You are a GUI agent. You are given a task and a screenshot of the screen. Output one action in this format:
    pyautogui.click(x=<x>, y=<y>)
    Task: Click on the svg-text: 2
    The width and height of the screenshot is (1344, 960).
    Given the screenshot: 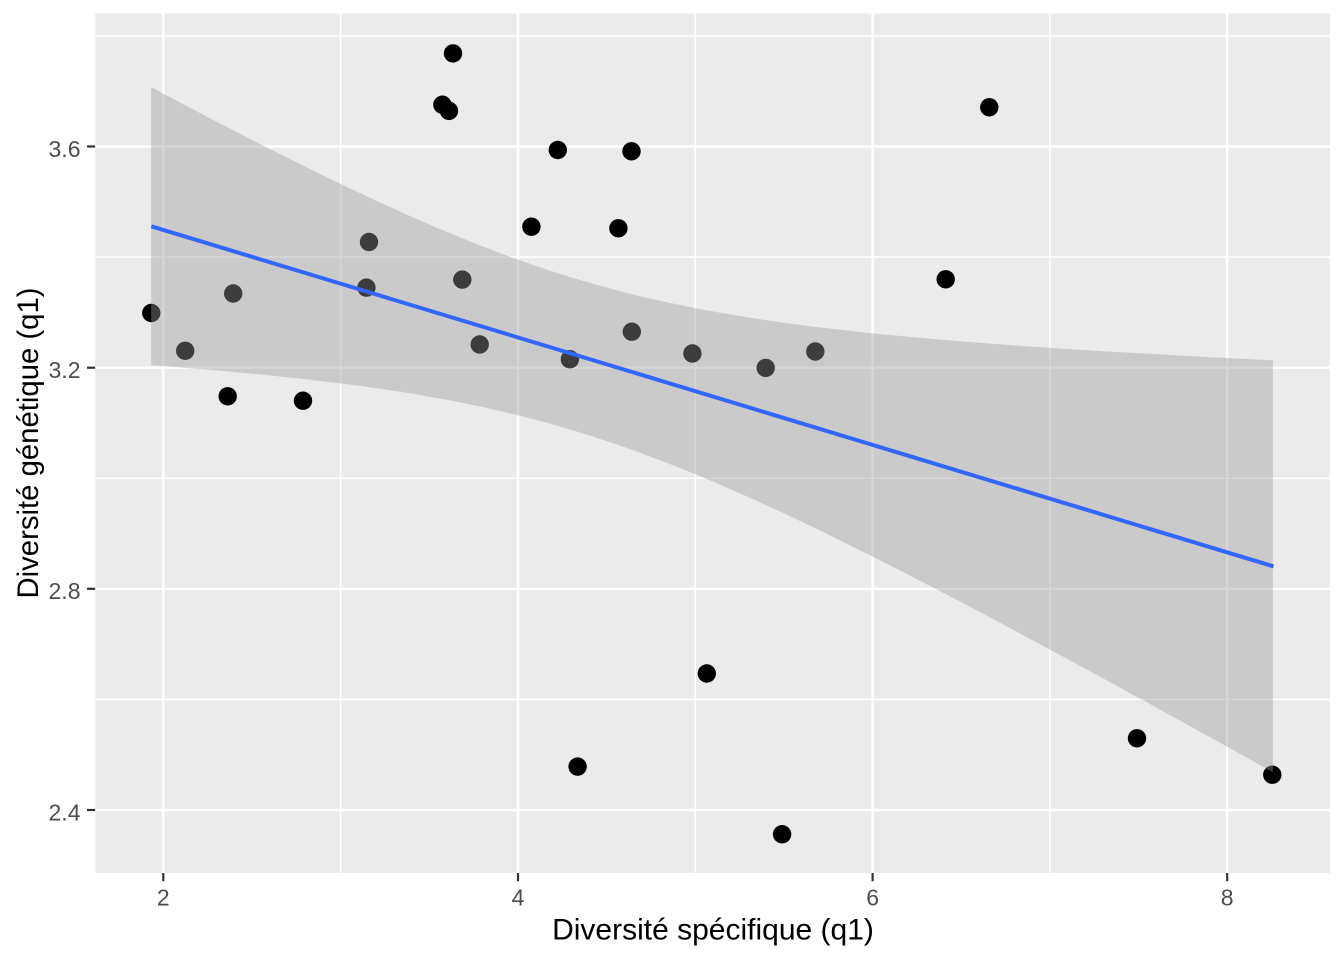 What is the action you would take?
    pyautogui.click(x=163, y=898)
    